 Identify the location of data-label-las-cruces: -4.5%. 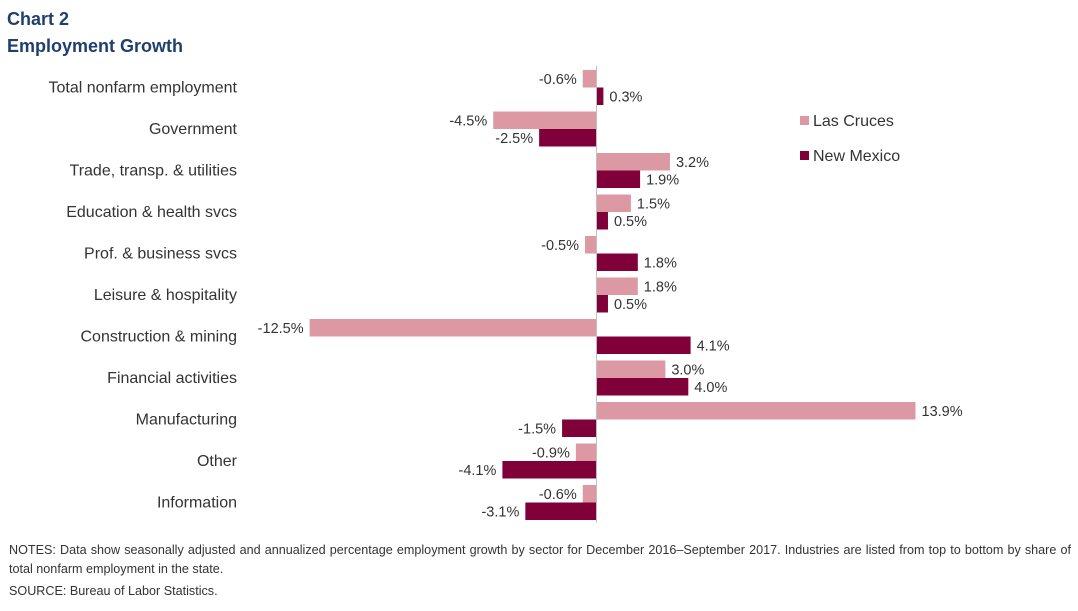
(468, 121).